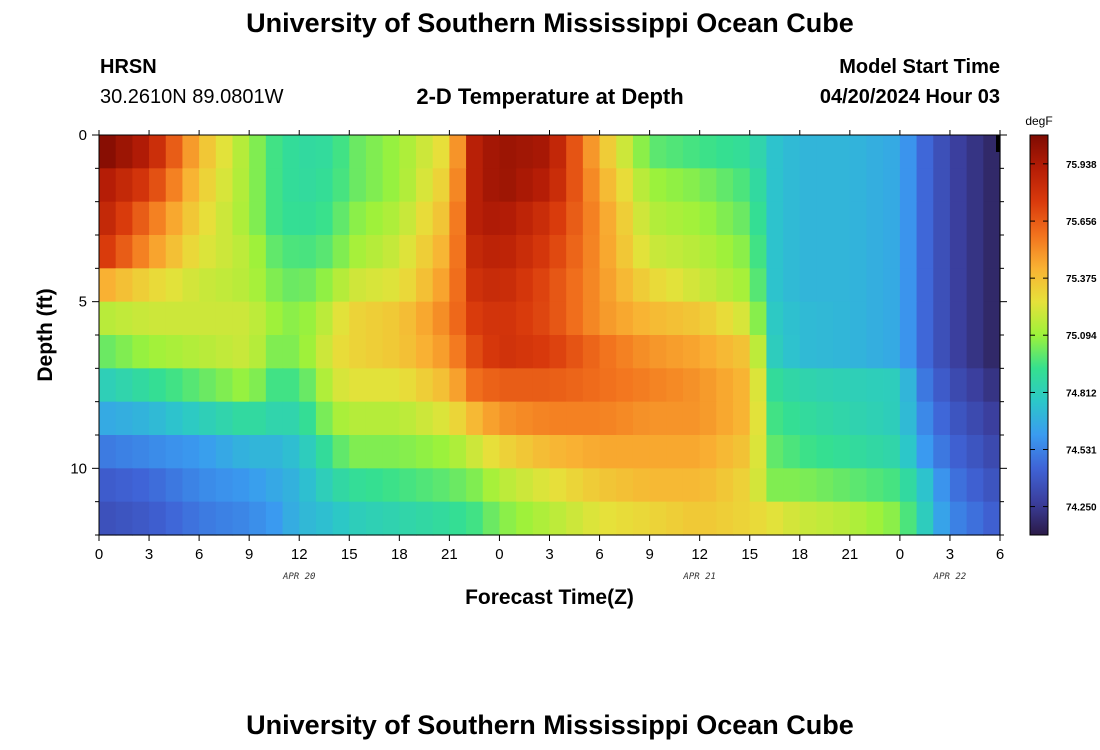 Image resolution: width=1100 pixels, height=750 pixels. What do you see at coordinates (1081, 336) in the screenshot?
I see `colorbar-label: 75.094` at bounding box center [1081, 336].